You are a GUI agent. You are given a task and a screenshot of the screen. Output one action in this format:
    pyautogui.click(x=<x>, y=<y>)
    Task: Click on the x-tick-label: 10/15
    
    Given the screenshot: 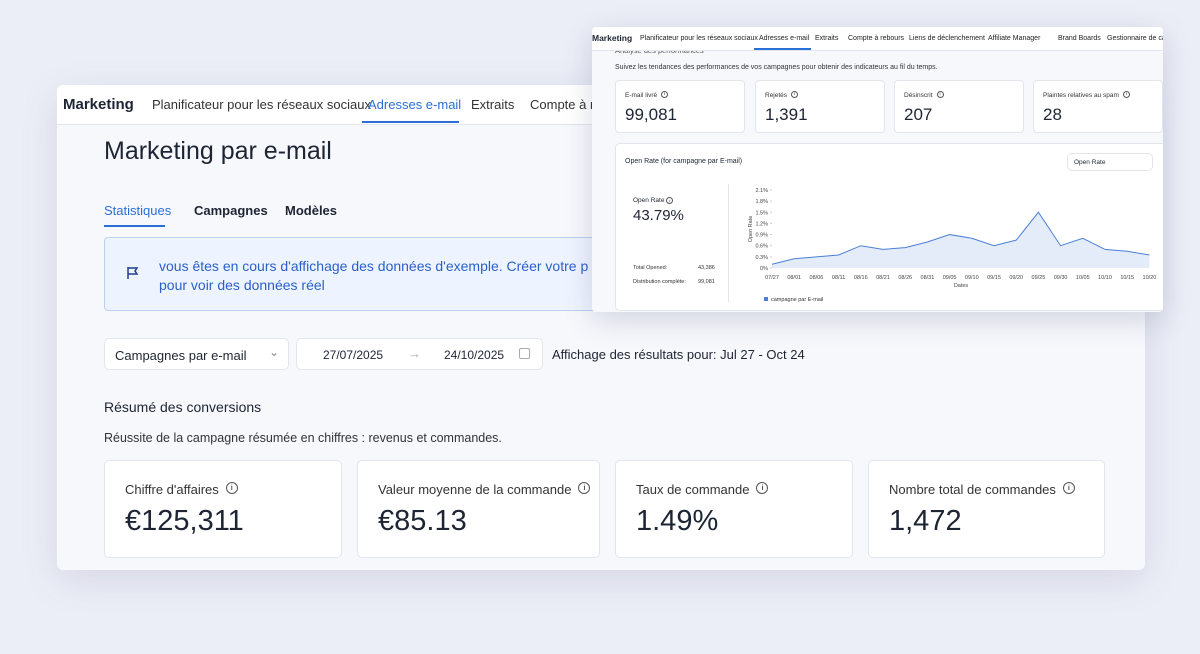 What is the action you would take?
    pyautogui.click(x=1127, y=278)
    